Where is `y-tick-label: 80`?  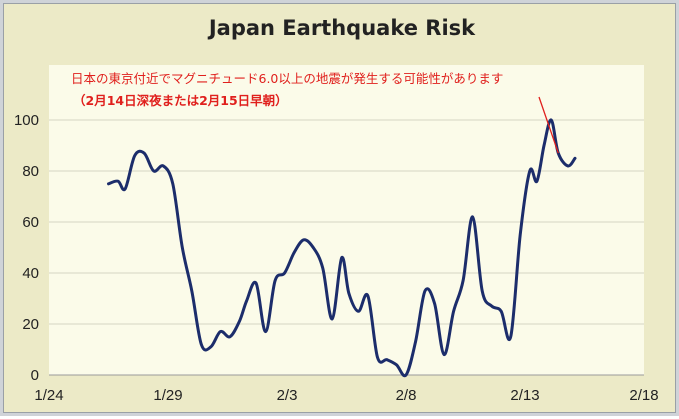
y-tick-label: 80 is located at coordinates (30, 171).